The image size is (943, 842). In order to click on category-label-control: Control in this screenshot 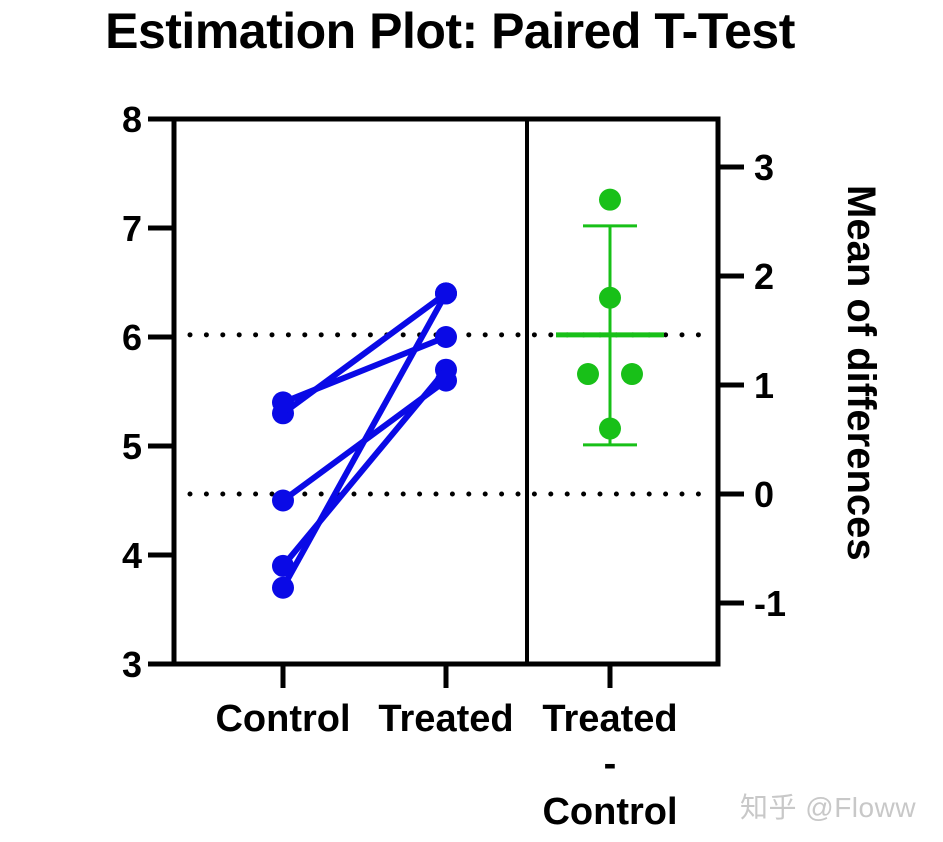, I will do `click(282, 719)`.